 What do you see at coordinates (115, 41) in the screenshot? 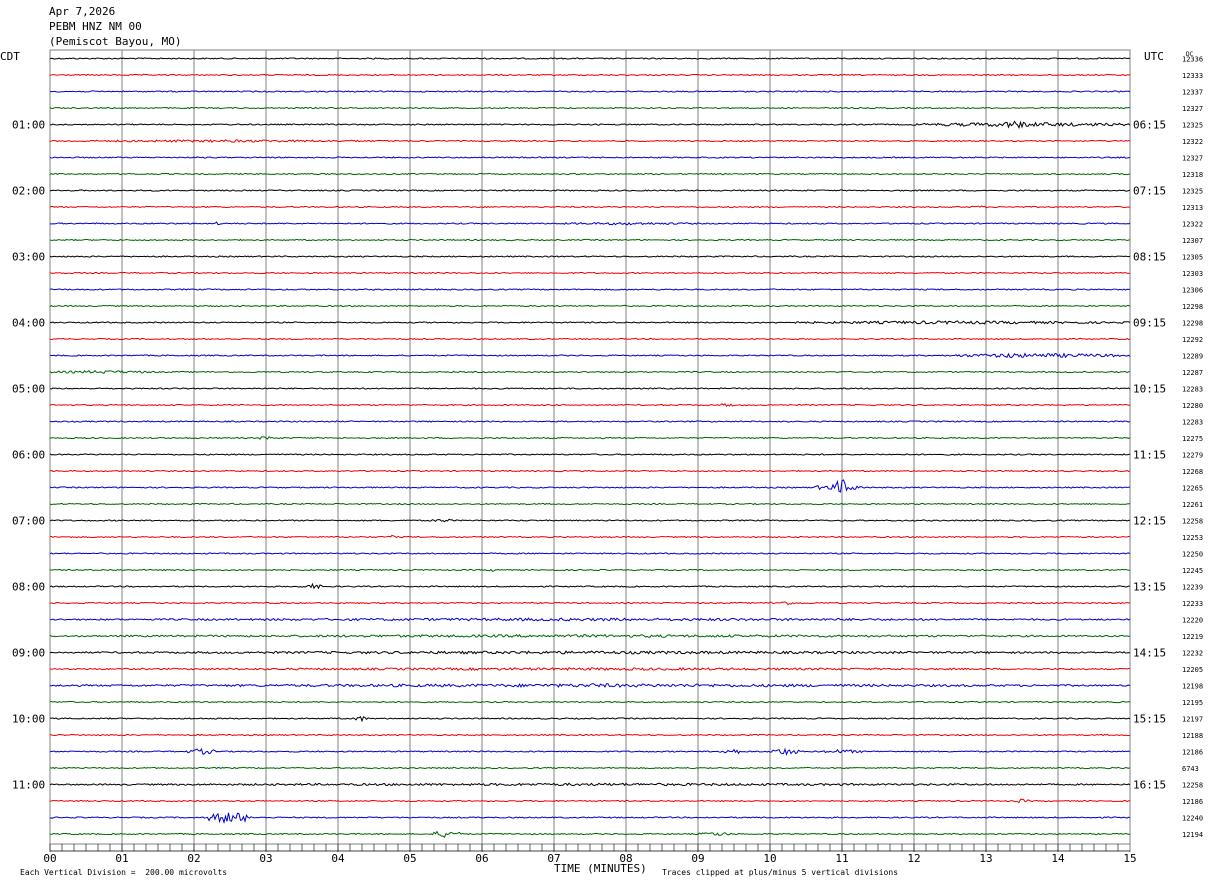
I see `location-label: (Pemiscot Bayou, MO)` at bounding box center [115, 41].